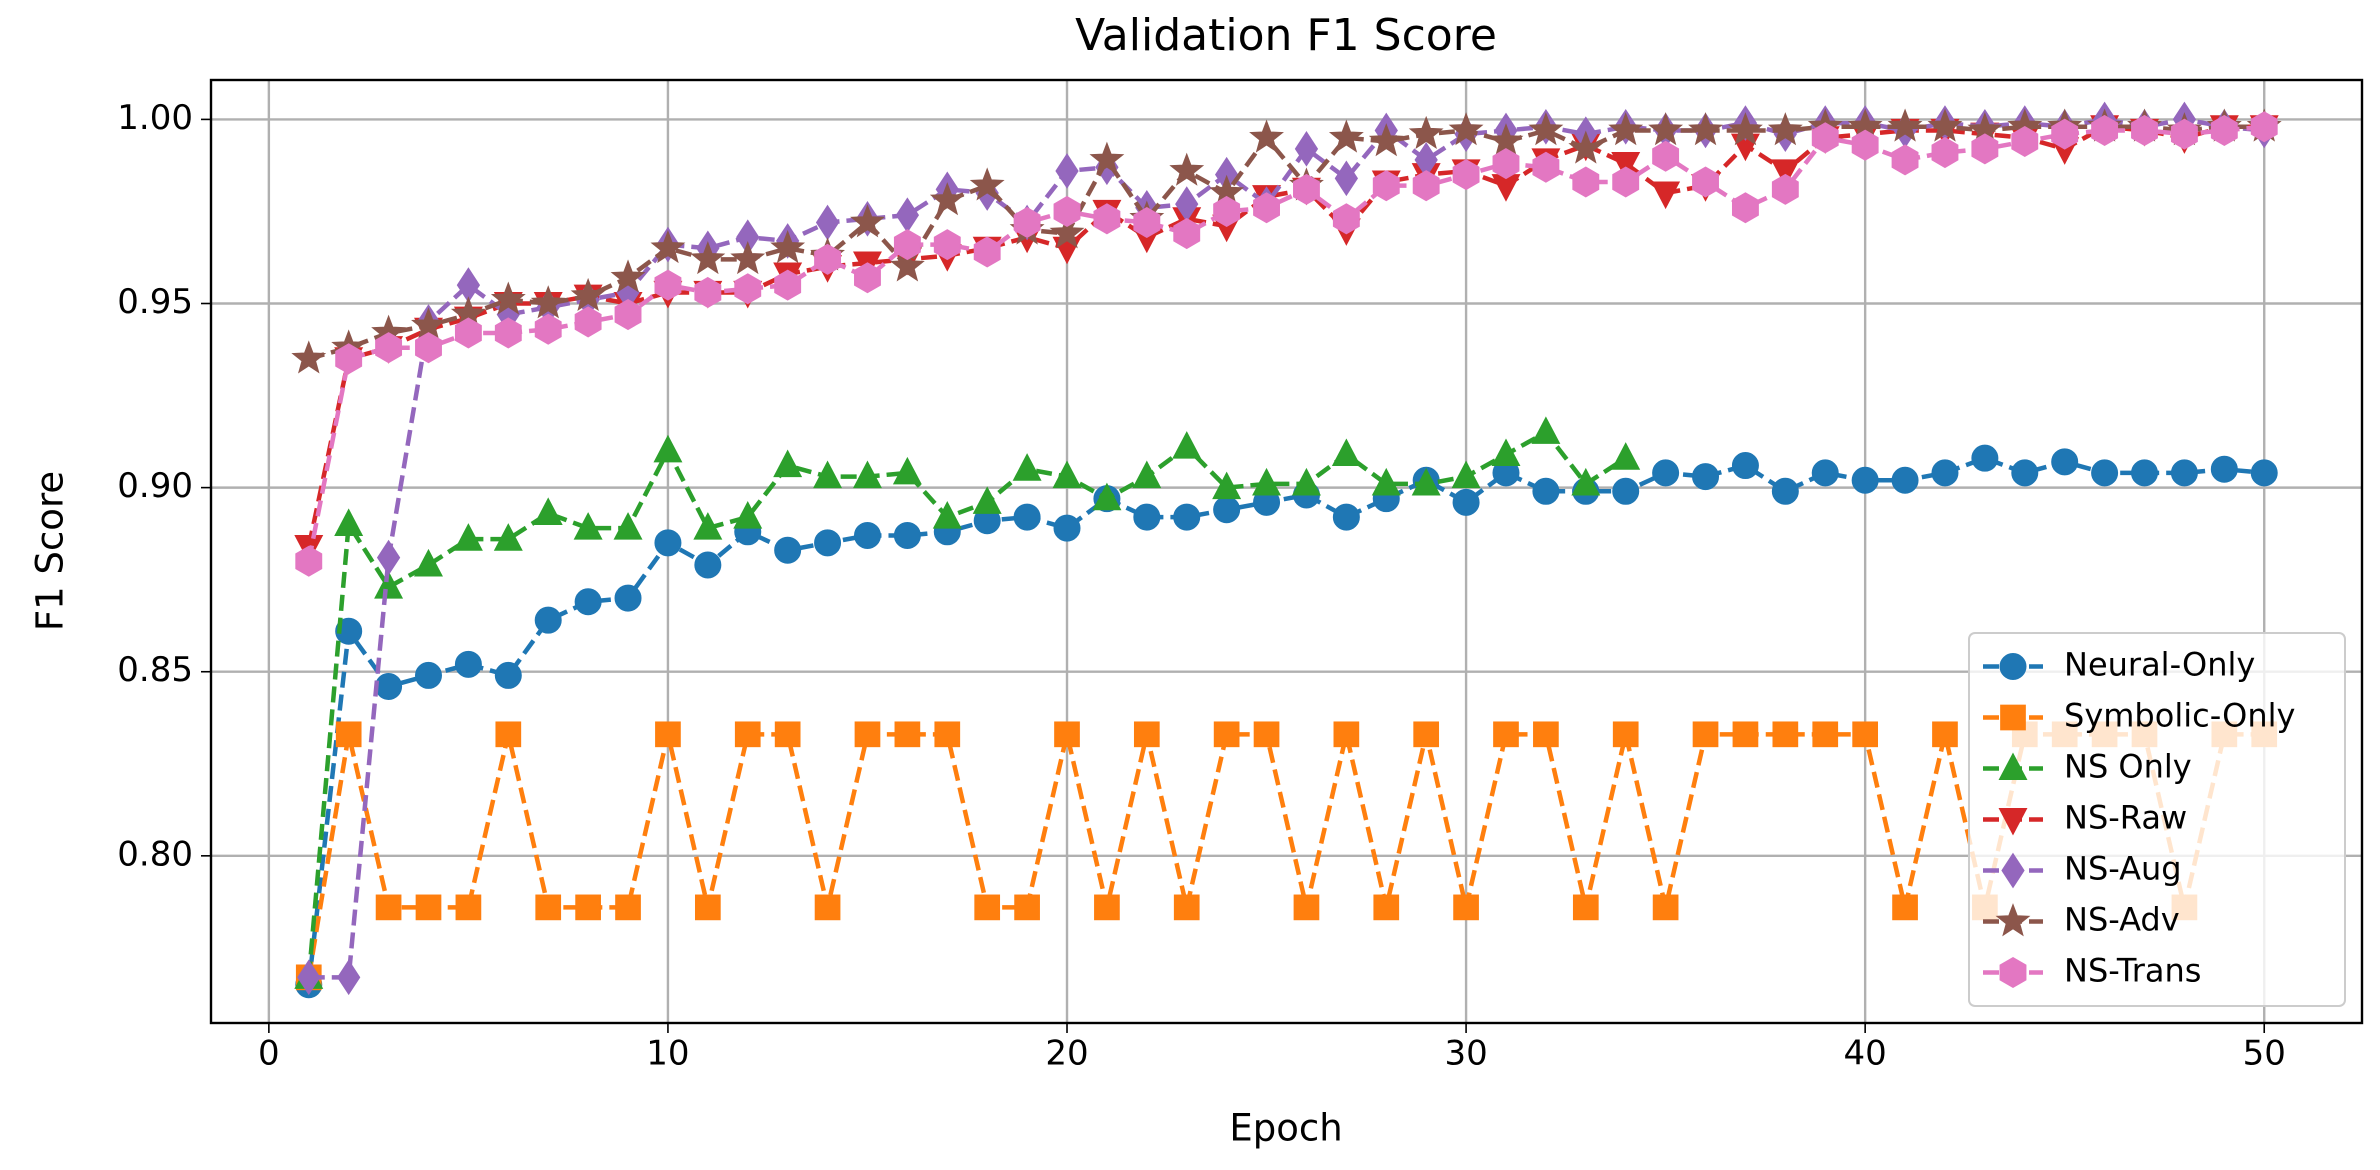 Image resolution: width=2380 pixels, height=1170 pixels. What do you see at coordinates (2179, 716) in the screenshot?
I see `legend-label: Symbolic-Only` at bounding box center [2179, 716].